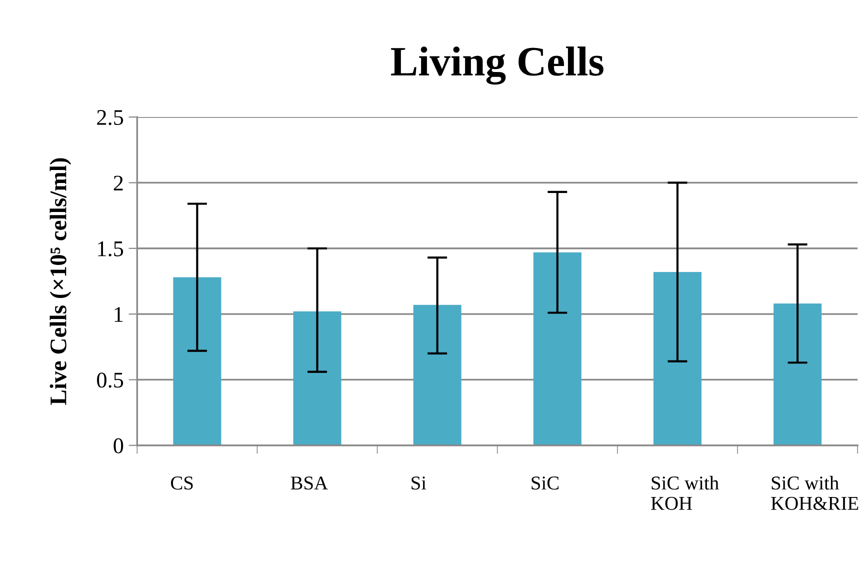 The height and width of the screenshot is (571, 868). I want to click on x-tick-label: BSA, so click(309, 483).